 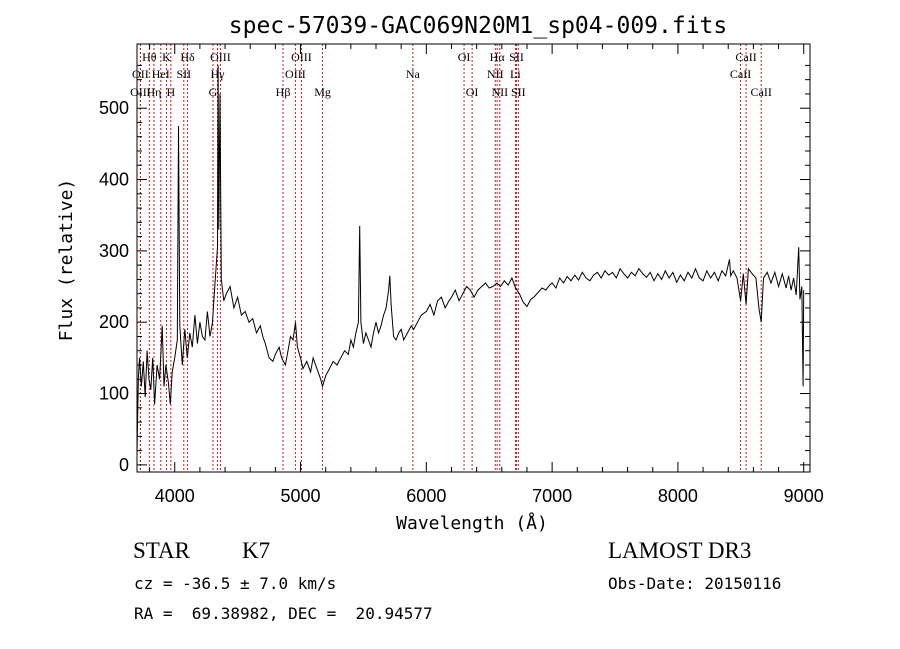 What do you see at coordinates (154, 92) in the screenshot?
I see `spectral-line-label: Hη` at bounding box center [154, 92].